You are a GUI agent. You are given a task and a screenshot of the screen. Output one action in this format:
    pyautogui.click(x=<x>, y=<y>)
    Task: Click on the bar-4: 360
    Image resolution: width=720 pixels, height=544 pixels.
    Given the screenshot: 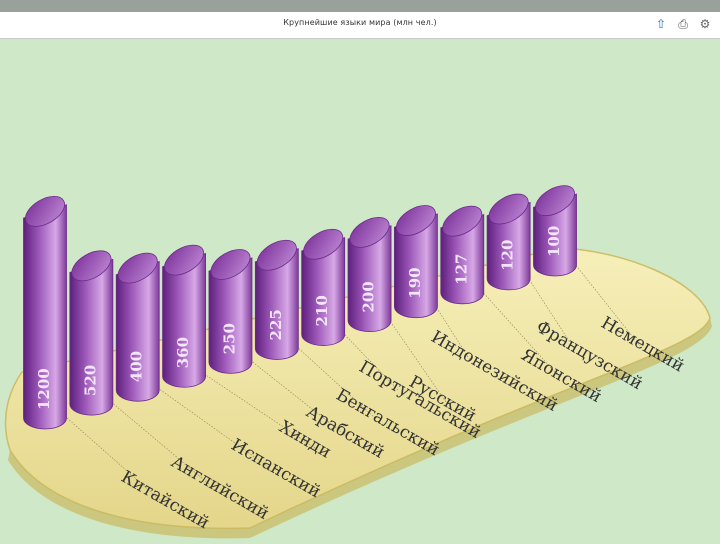 What is the action you would take?
    pyautogui.click(x=184, y=316)
    